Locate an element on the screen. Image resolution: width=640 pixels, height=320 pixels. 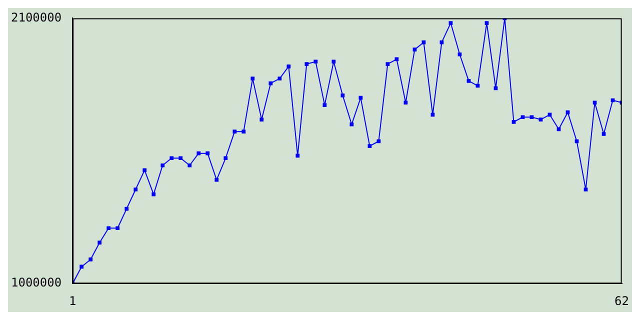
y-tick-label: 1000000 is located at coordinates (36, 283).